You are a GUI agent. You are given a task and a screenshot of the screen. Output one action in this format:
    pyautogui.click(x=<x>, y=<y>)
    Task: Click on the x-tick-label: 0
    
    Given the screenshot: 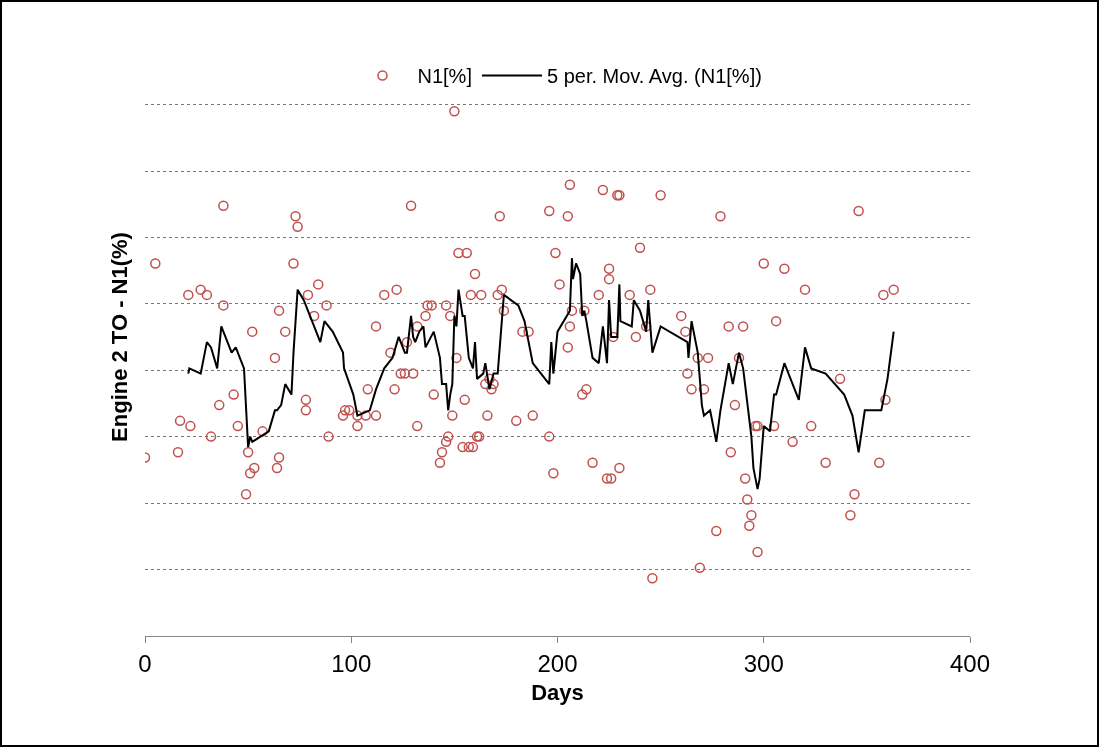 What is the action you would take?
    pyautogui.click(x=145, y=663)
    